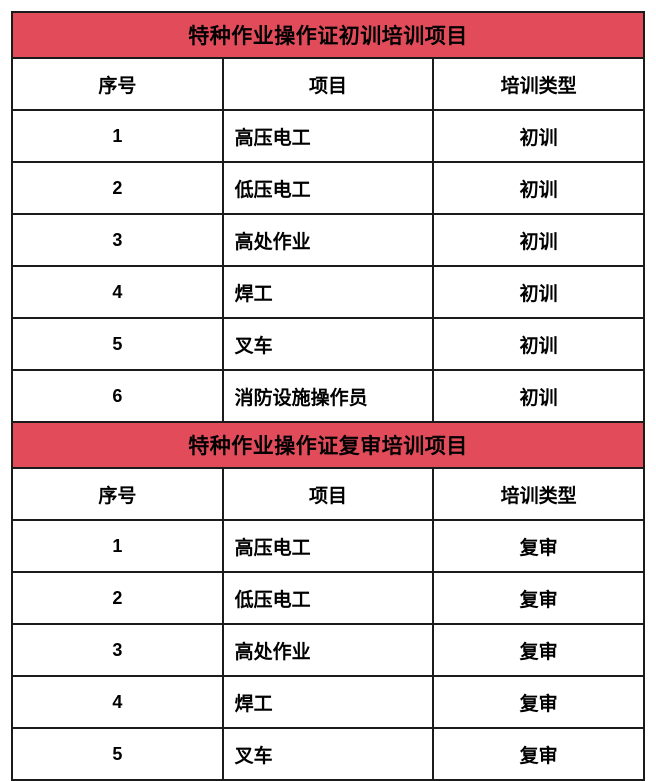  I want to click on table-row: 1 高压电工 复审, so click(328, 546).